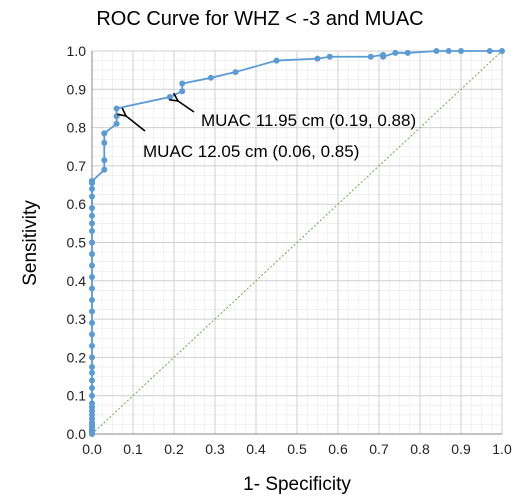 The height and width of the screenshot is (500, 520). I want to click on x-tick-label: 0.5, so click(297, 449).